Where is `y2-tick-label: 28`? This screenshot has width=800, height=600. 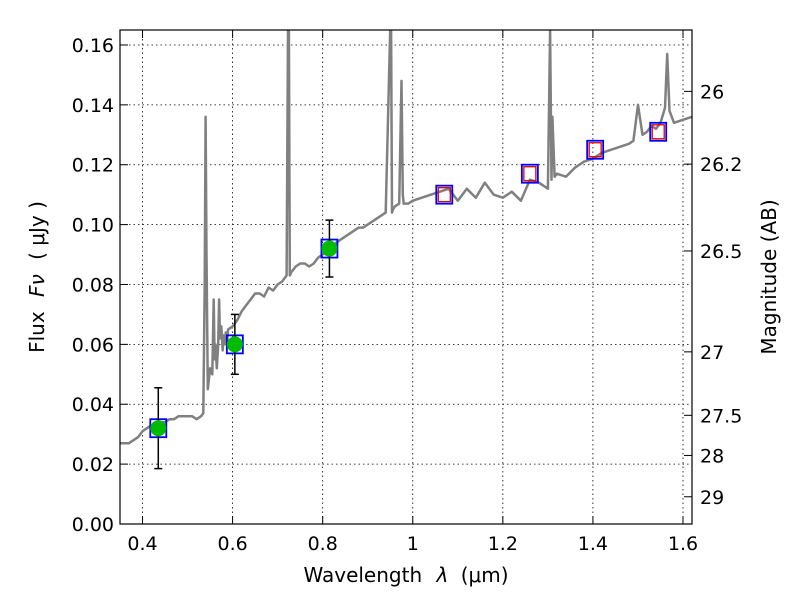
y2-tick-label: 28 is located at coordinates (712, 456).